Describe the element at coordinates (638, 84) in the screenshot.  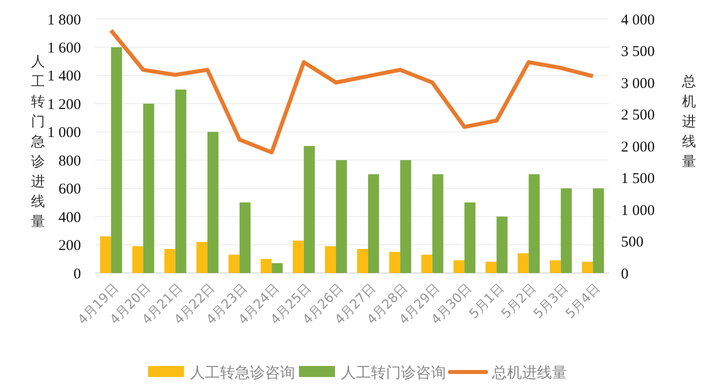
I see `y2-tick-label: 3 000` at that location.